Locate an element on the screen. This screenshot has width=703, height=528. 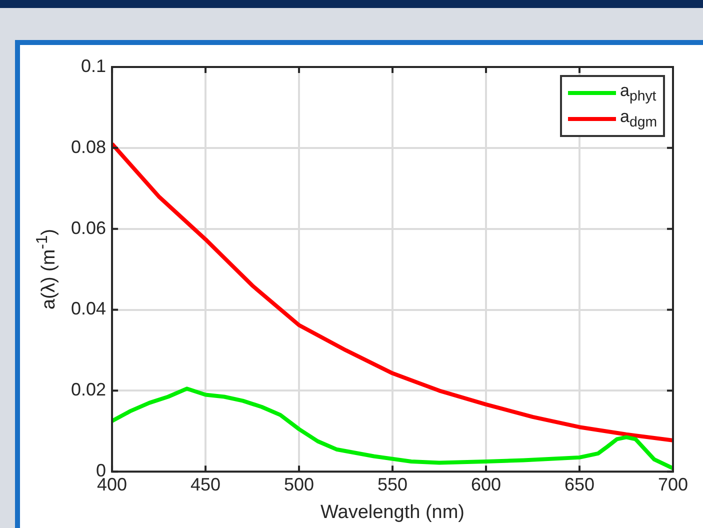
y-tick-label: 0.02 is located at coordinates (88, 390).